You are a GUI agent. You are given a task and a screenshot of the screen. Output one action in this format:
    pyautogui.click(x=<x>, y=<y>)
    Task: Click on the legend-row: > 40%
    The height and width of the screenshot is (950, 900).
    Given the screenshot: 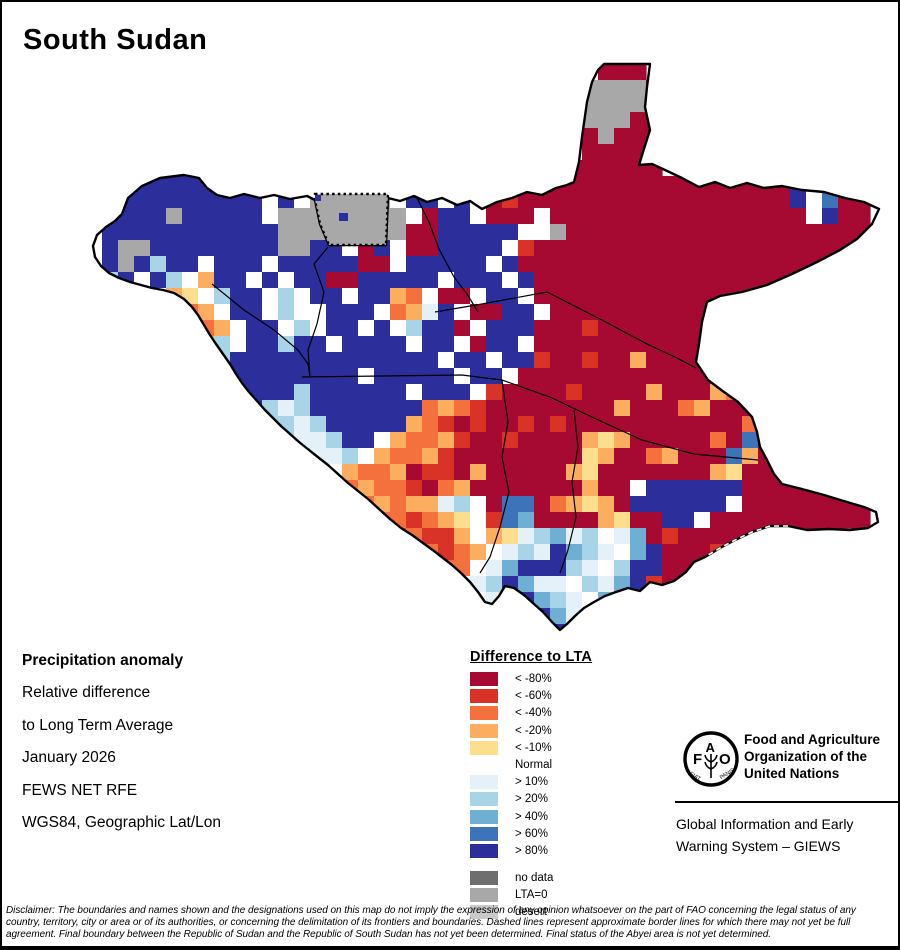 What is the action you would take?
    pyautogui.click(x=531, y=816)
    